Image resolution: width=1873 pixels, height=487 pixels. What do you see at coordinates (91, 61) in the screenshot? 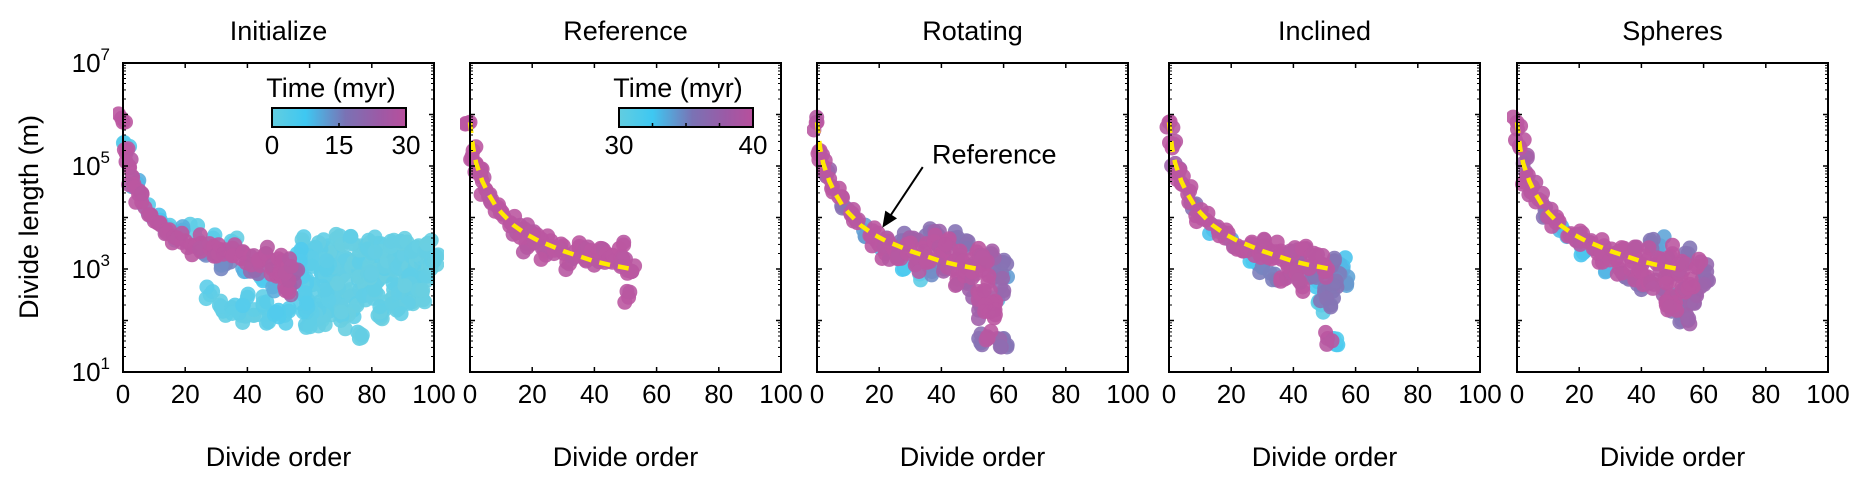
I see `y-tick-label: 10⁷` at bounding box center [91, 61].